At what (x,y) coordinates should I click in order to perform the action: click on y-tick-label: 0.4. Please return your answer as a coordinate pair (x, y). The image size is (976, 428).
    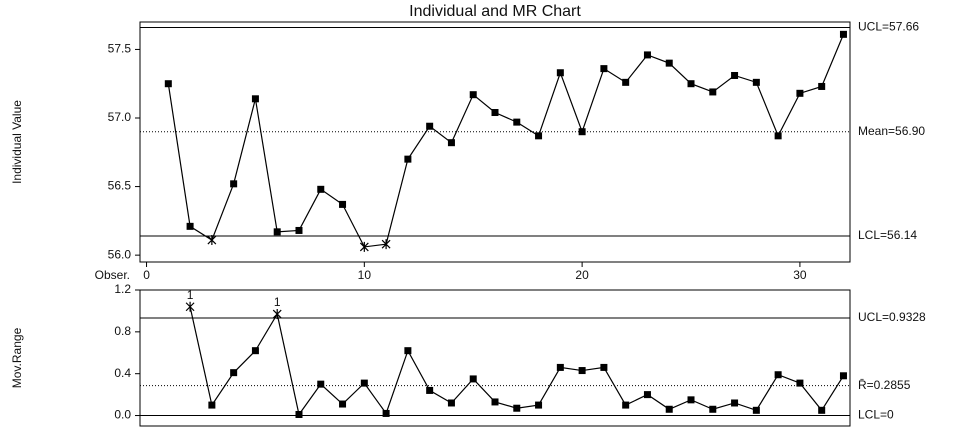
    Looking at the image, I should click on (122, 373).